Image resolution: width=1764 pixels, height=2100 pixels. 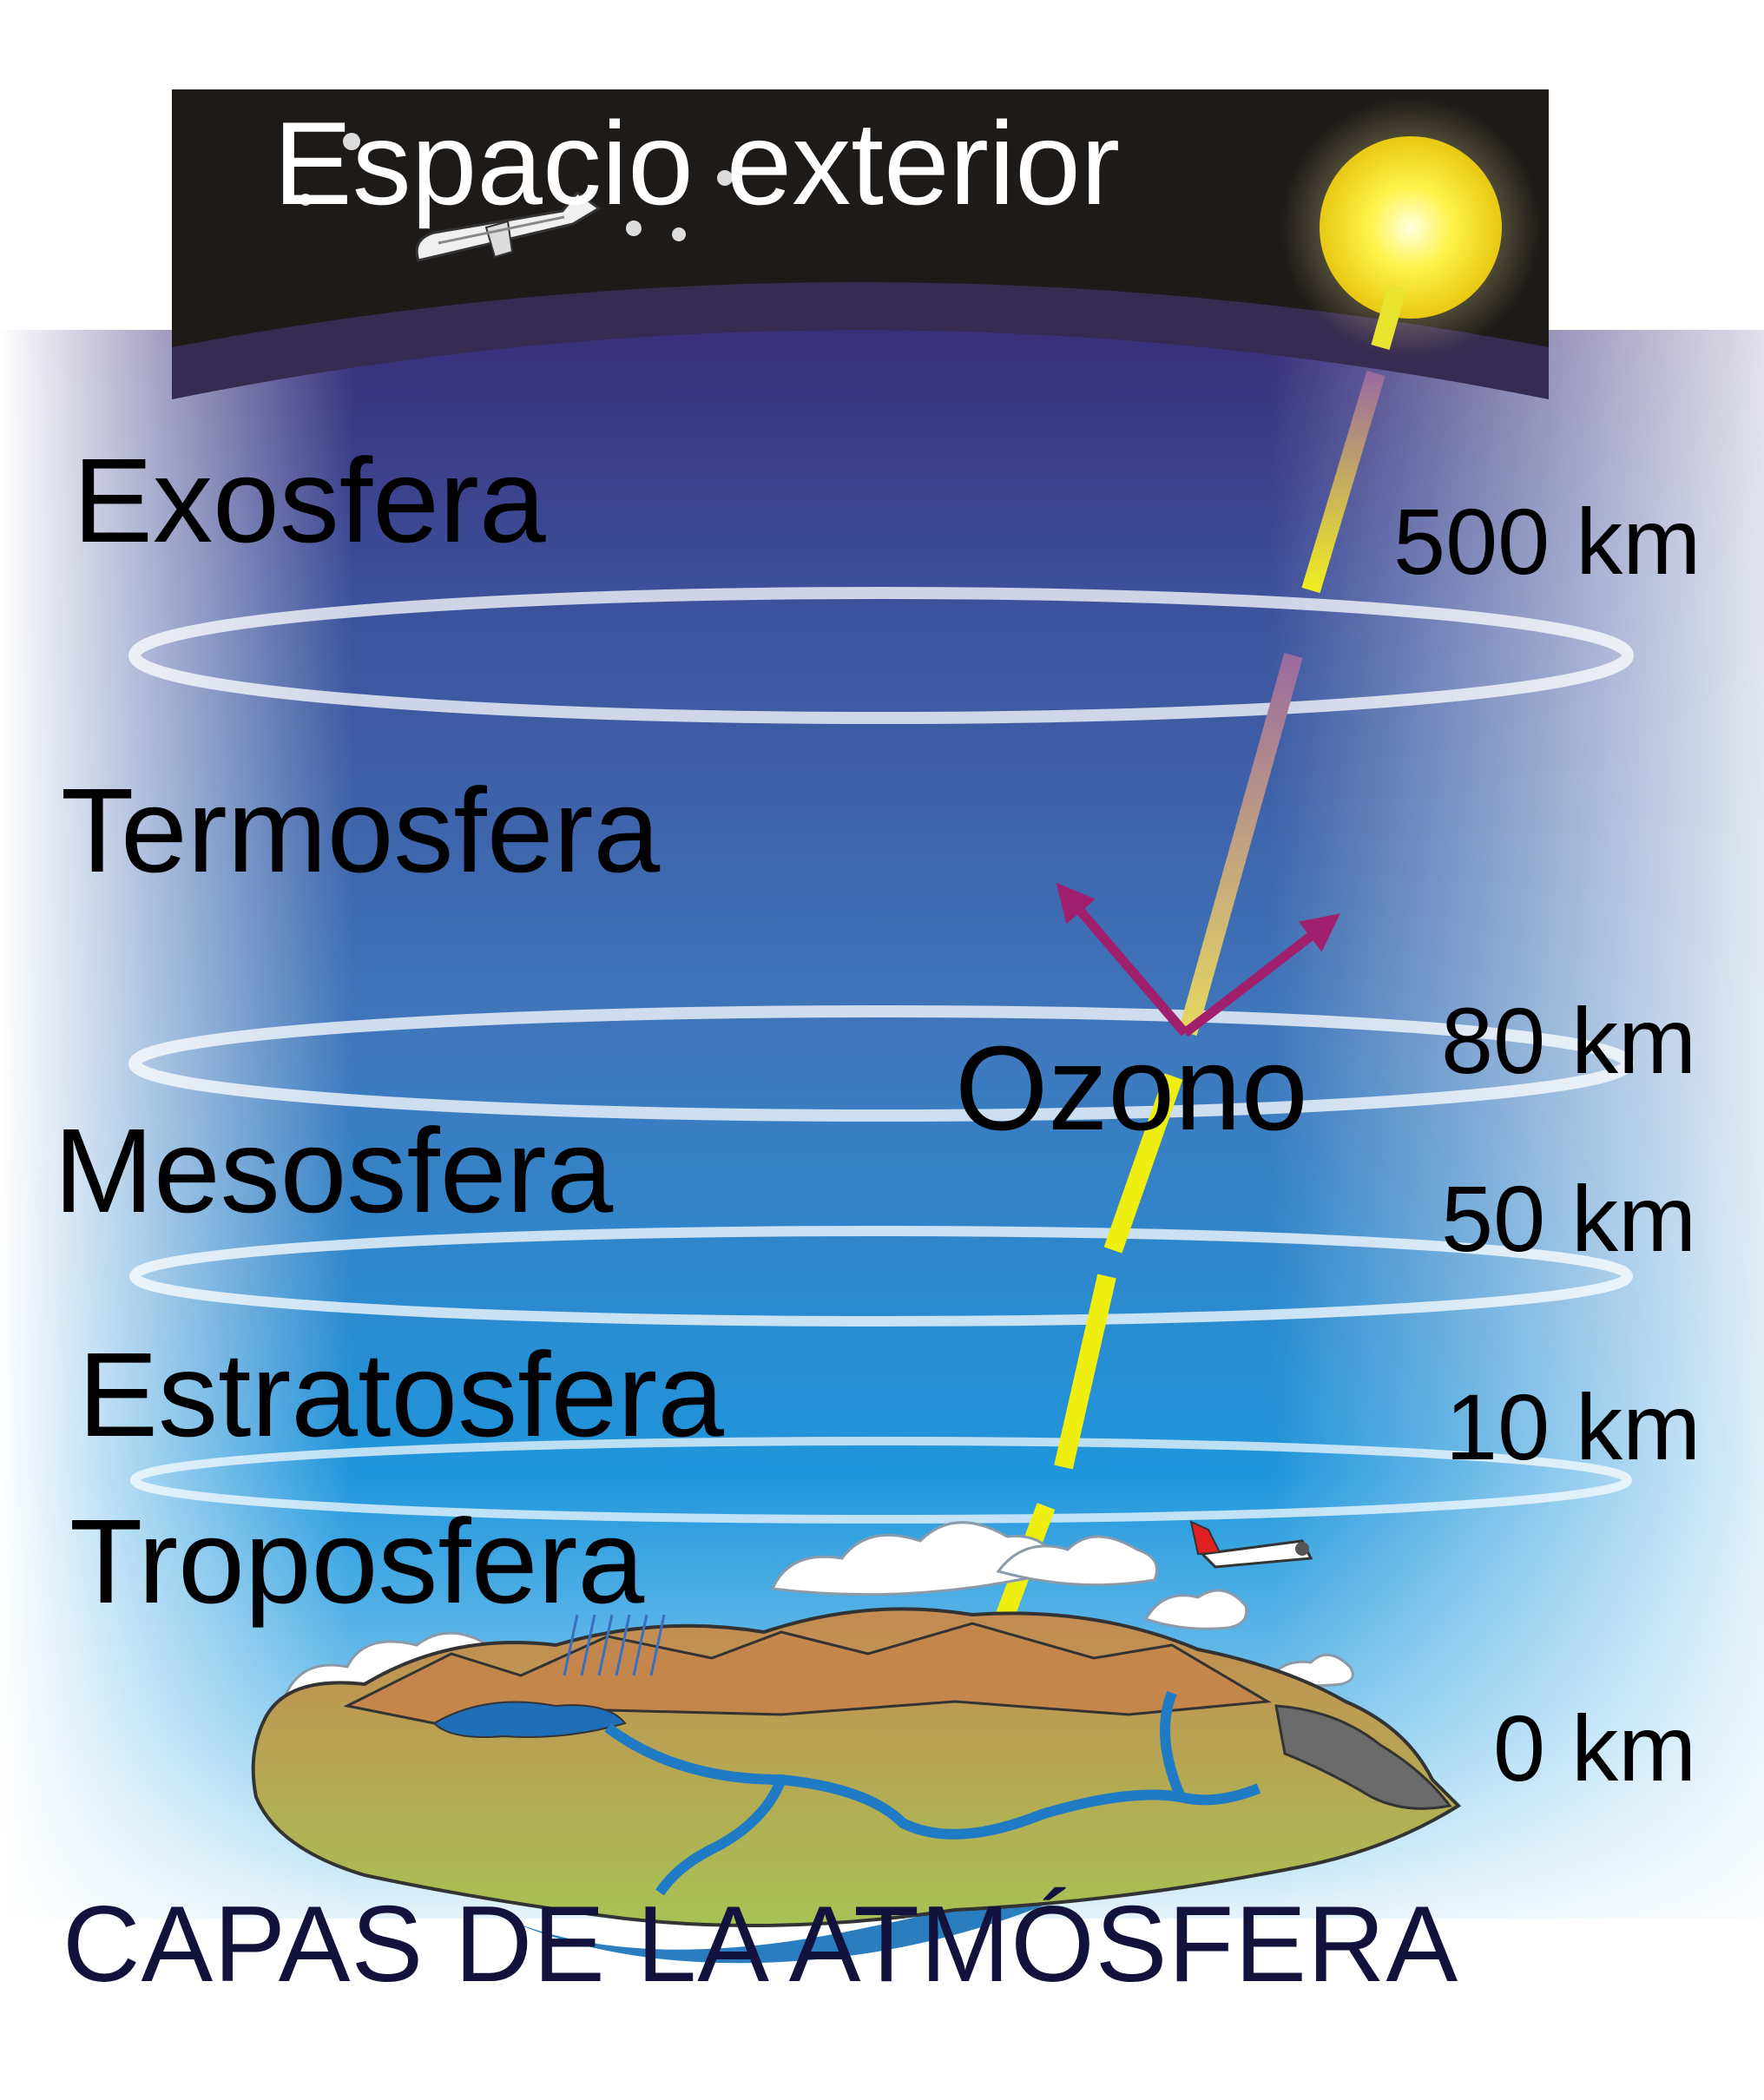 I want to click on stars, so click(x=516, y=187).